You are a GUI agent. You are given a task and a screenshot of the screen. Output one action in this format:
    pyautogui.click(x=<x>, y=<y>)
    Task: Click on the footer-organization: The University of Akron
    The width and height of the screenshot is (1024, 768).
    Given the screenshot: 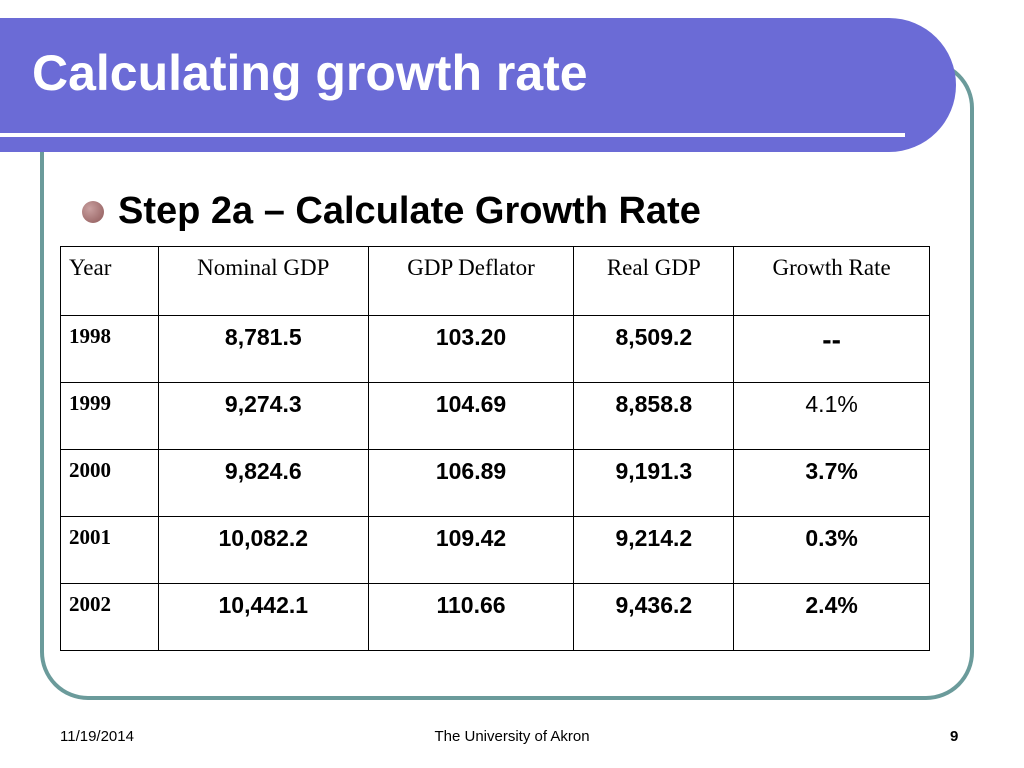 What is the action you would take?
    pyautogui.click(x=512, y=736)
    